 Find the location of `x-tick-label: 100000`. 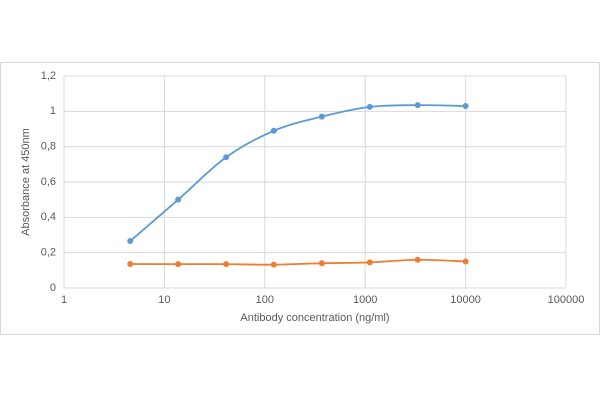

x-tick-label: 100000 is located at coordinates (566, 300).